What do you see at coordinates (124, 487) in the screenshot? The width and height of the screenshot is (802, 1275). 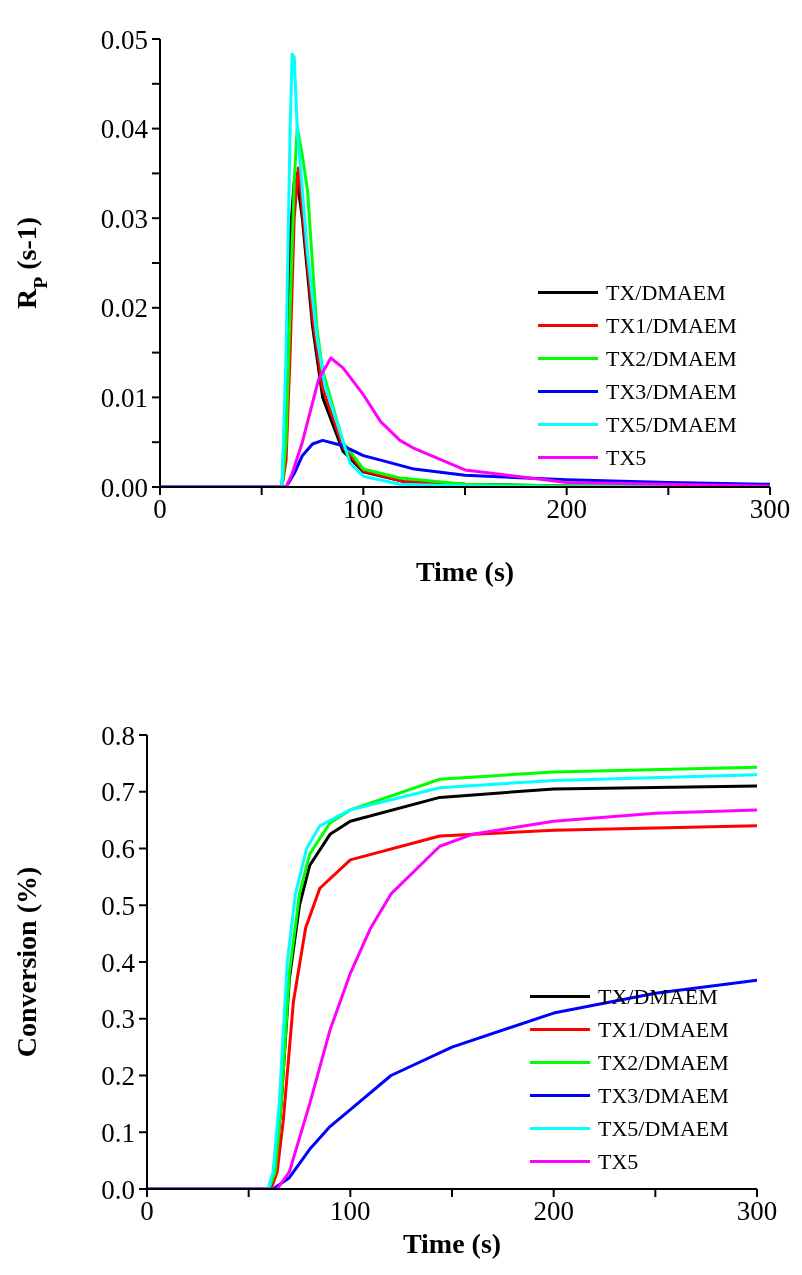 I see `y-tick-label: 0.00` at bounding box center [124, 487].